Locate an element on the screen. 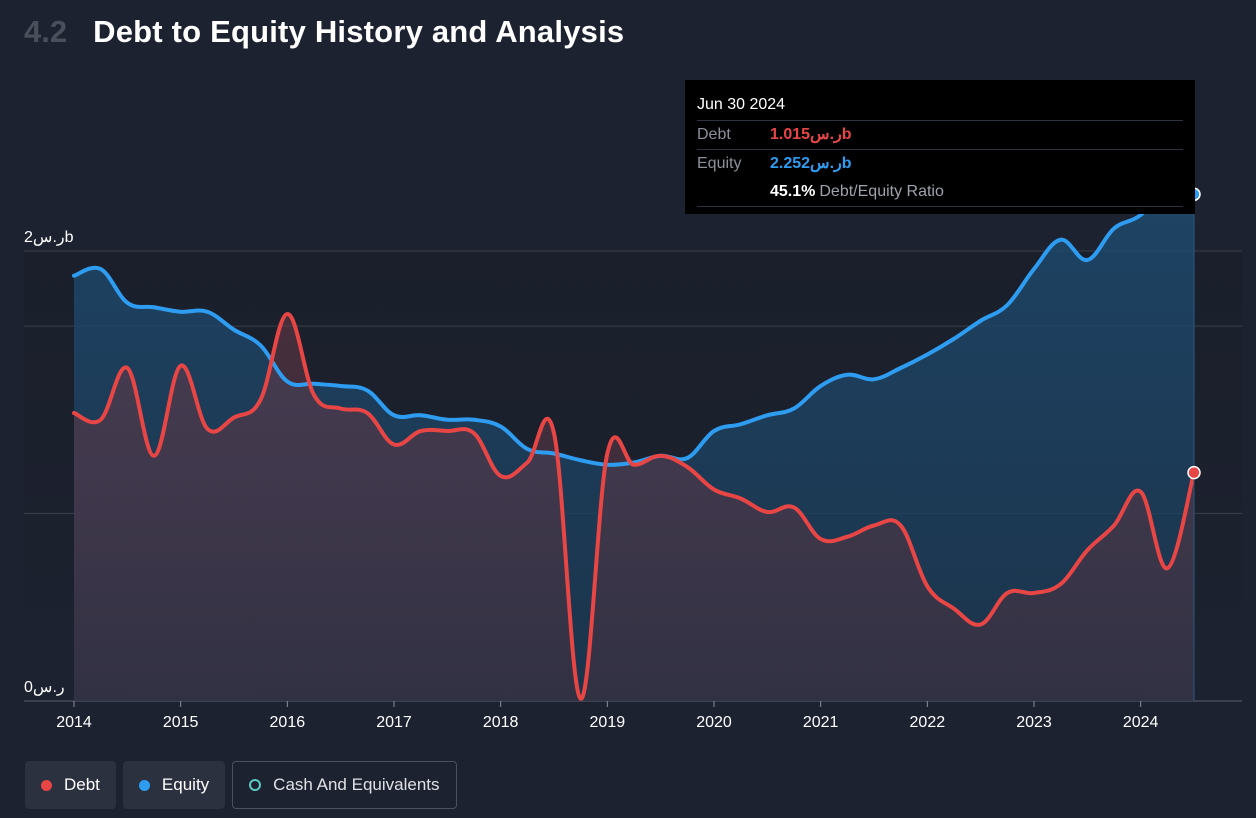 This screenshot has width=1256, height=818. tooltip-ratio-label: Debt/Equity Ratio is located at coordinates (881, 191).